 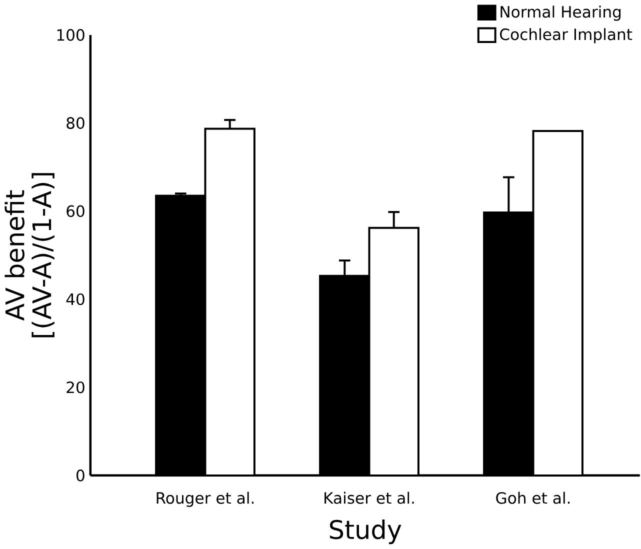 I want to click on legend-label: Normal Hearing, so click(x=560, y=13).